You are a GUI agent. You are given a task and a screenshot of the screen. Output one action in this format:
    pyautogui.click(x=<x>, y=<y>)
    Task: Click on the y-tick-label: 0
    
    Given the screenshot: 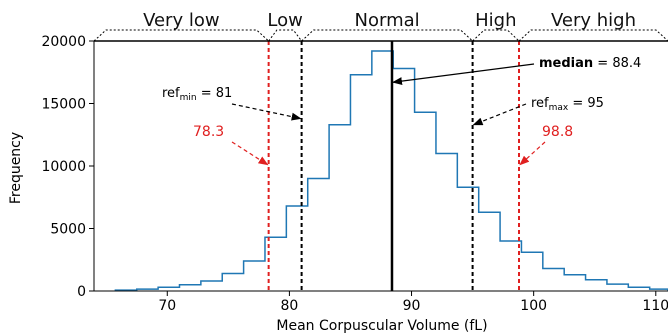 What is the action you would take?
    pyautogui.click(x=81, y=292)
    